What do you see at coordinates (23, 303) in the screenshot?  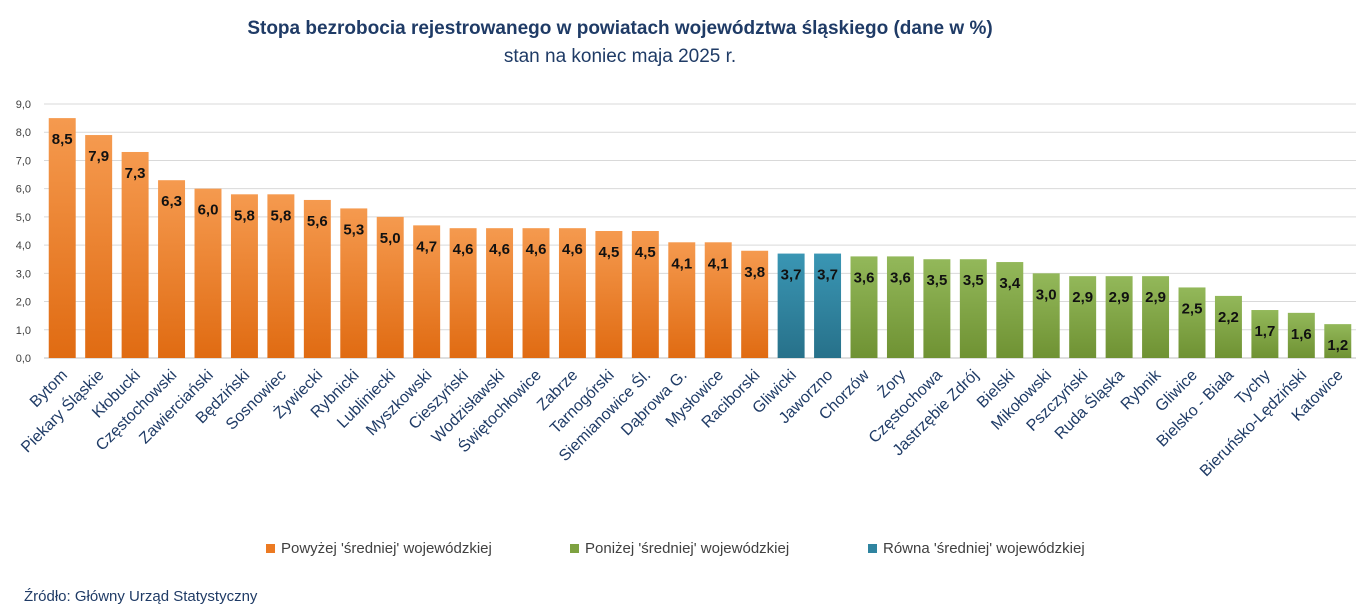 I see `y-tick-label: 2,0` at bounding box center [23, 303].